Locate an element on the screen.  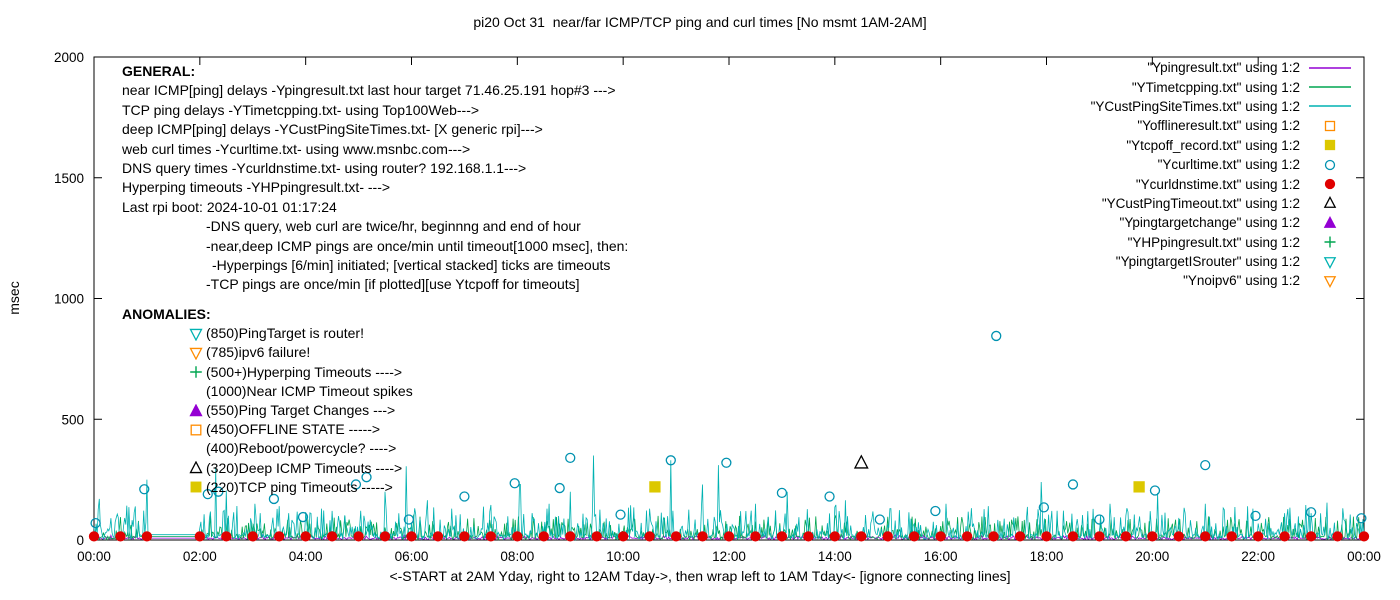
legend-label: "Ytcpoff_record.txt" using 1:2 is located at coordinates (1213, 145).